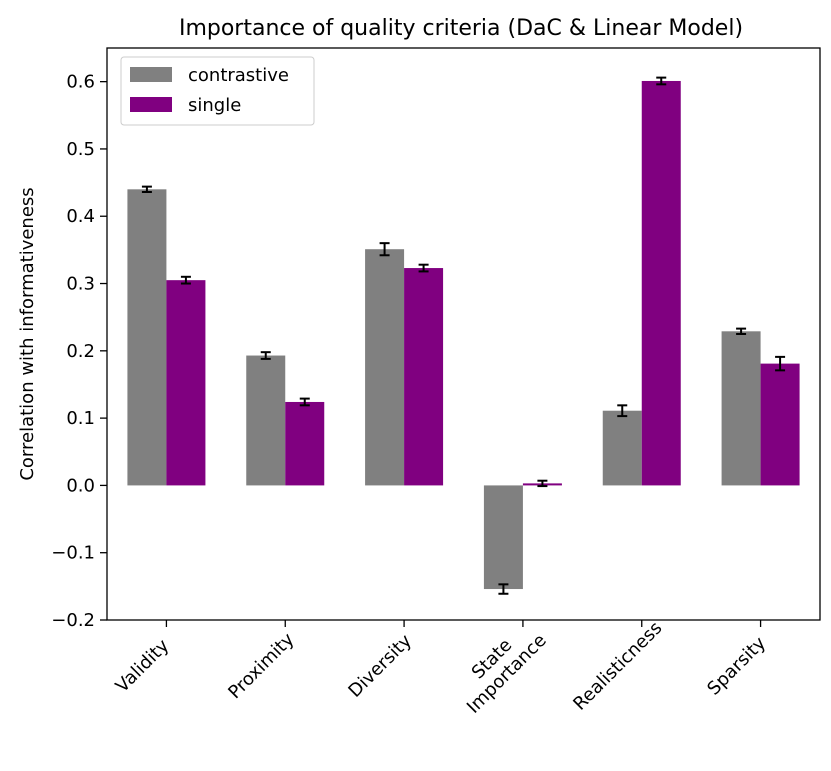 The width and height of the screenshot is (831, 771). I want to click on x-tick-label: Proximity, so click(261, 666).